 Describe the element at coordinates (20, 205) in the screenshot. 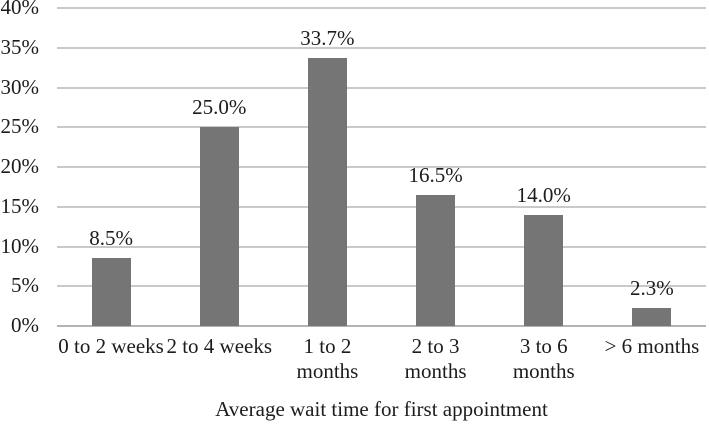

I see `y-tick-label: 15%` at that location.